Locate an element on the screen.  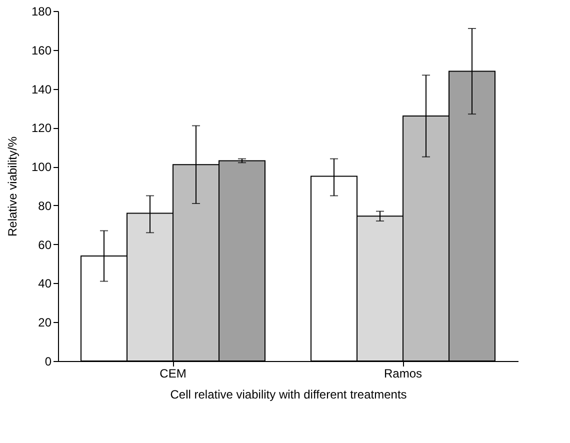
x-axis-title: Cell relative viability with different treatments is located at coordinates (288, 395).